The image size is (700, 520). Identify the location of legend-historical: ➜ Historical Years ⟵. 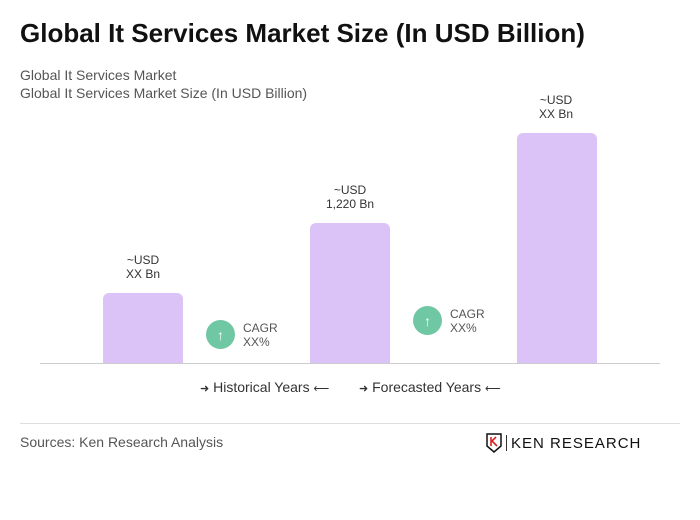
(265, 387).